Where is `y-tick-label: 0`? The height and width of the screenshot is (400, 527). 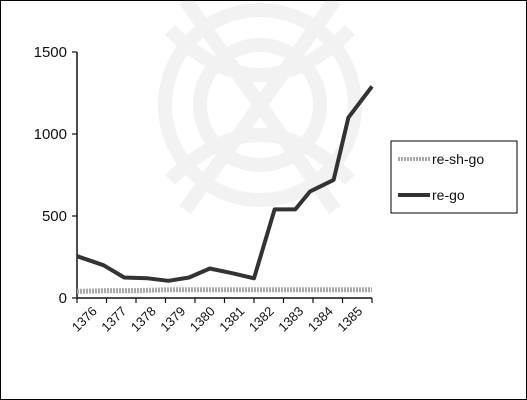 y-tick-label: 0 is located at coordinates (63, 298).